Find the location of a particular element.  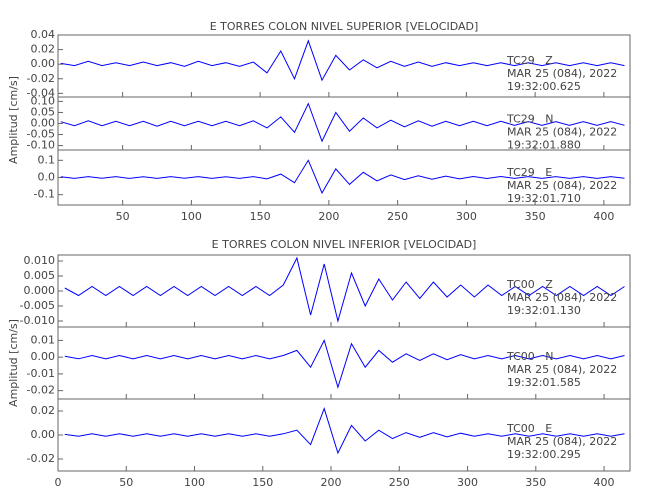

y-tick-label: 0.005 is located at coordinates (40, 275).